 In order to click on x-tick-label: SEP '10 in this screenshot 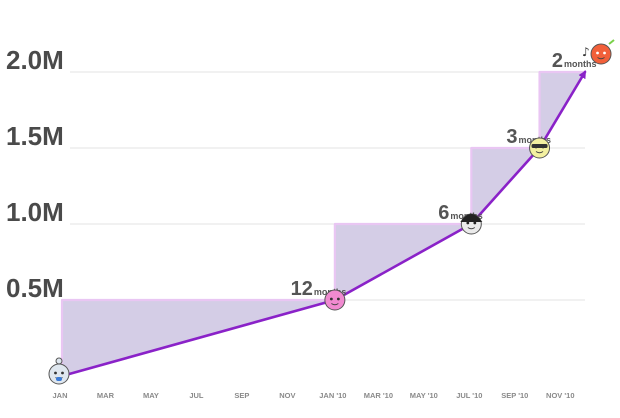, I will do `click(514, 395)`.